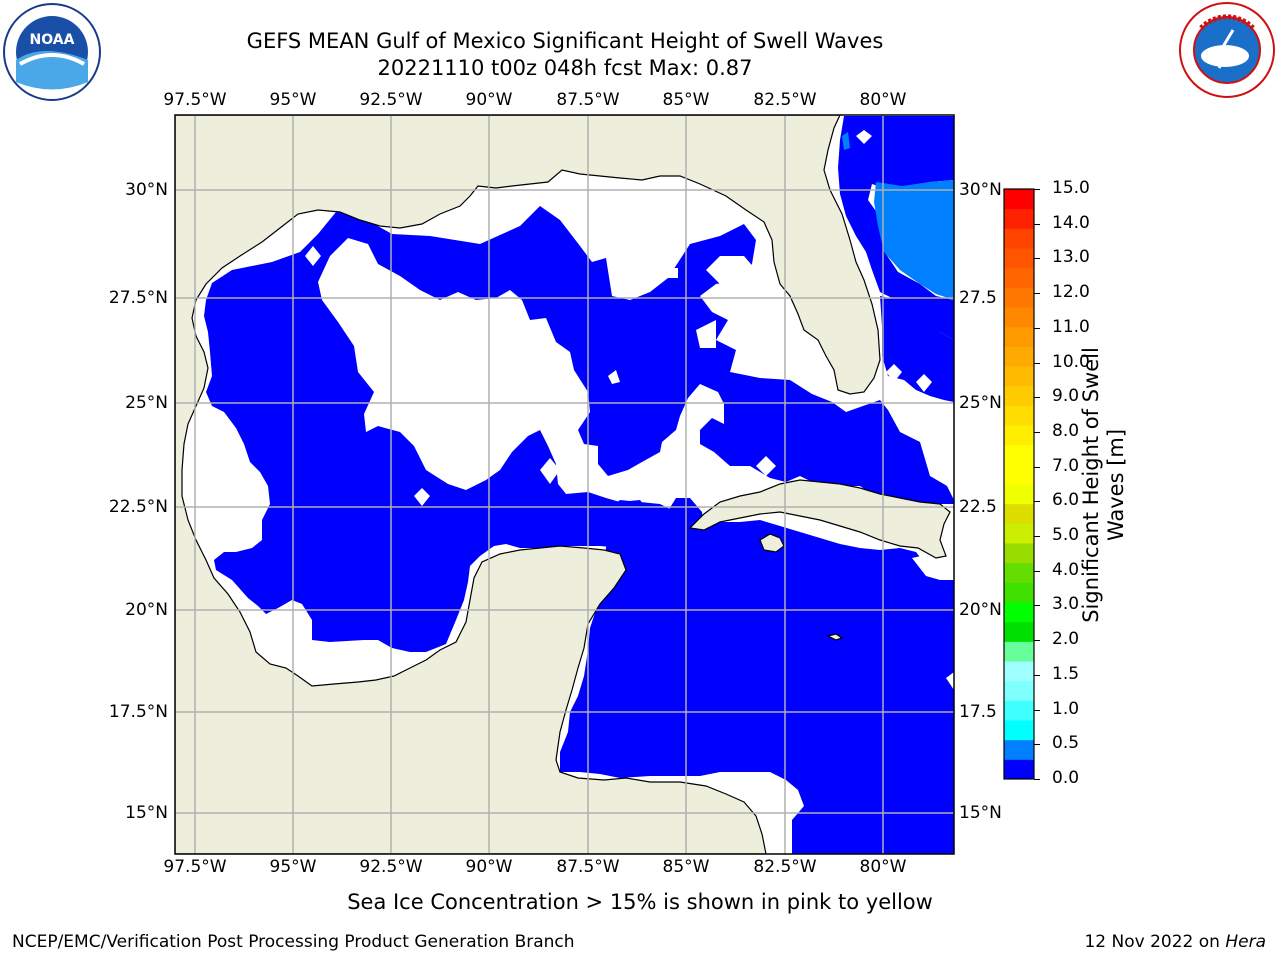 Image resolution: width=1280 pixels, height=960 pixels. I want to click on lat-label-left-2: 25°N, so click(146, 403).